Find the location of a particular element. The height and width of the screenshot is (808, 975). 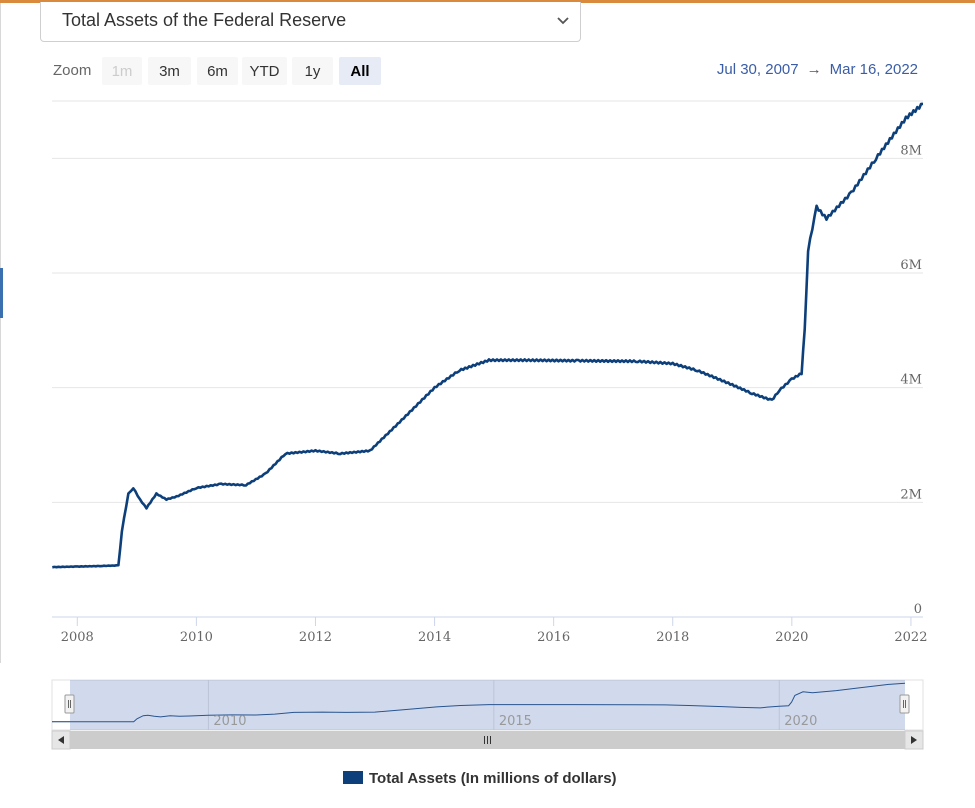

navigator-left-handle is located at coordinates (69, 704).